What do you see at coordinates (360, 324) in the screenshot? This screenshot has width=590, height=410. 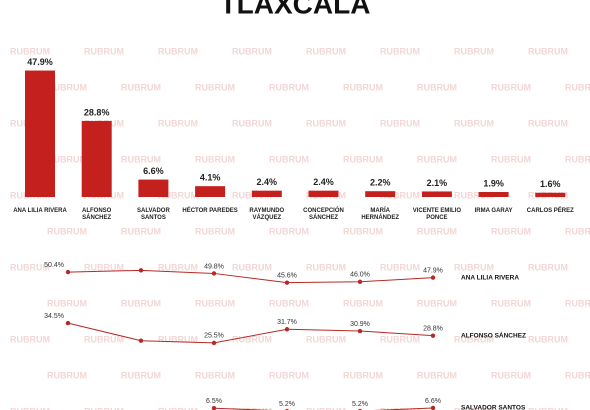 I see `point-label: 30.9%` at bounding box center [360, 324].